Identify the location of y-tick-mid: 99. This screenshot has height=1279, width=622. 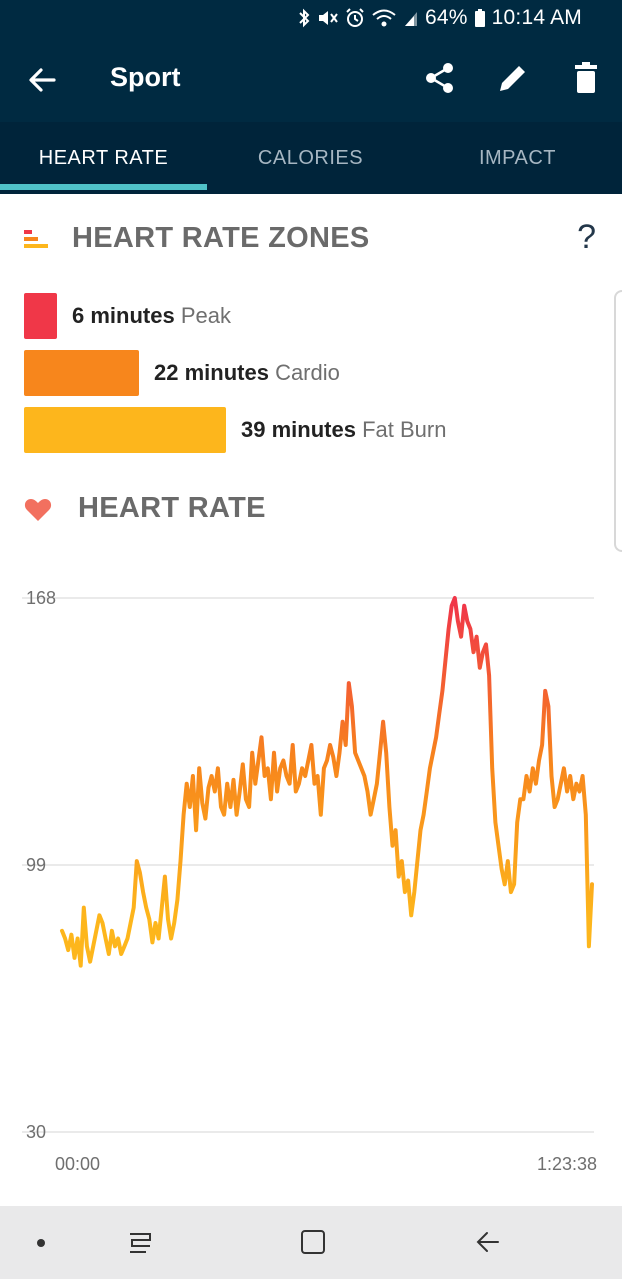
(36, 865).